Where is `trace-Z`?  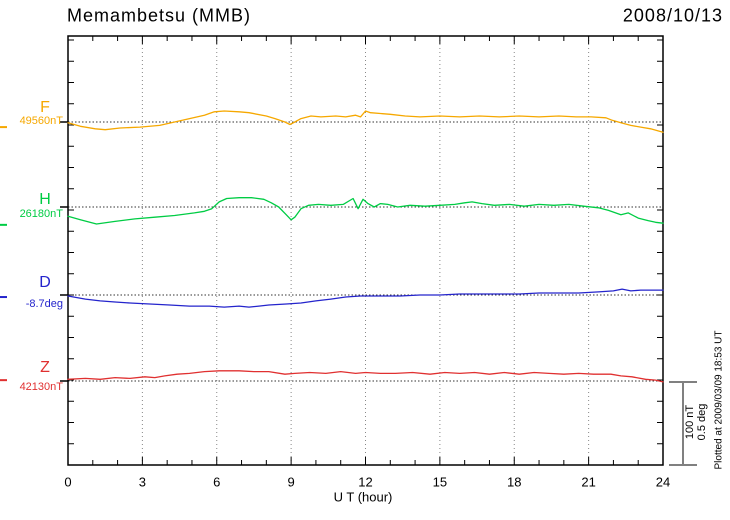 trace-Z is located at coordinates (365, 376).